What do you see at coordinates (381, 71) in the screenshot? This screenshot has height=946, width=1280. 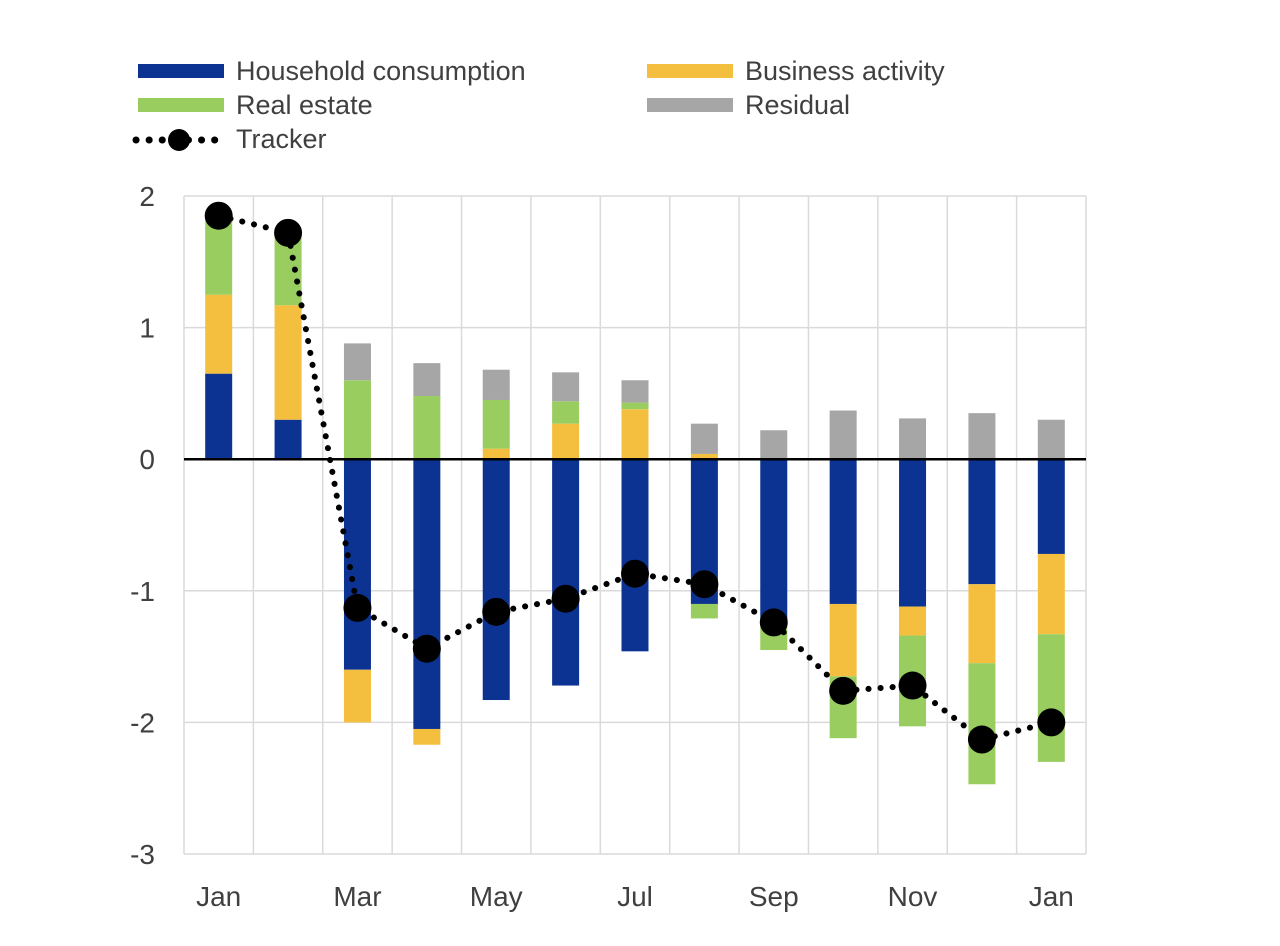 I see `legend-label-household-consumption: Household consumption` at bounding box center [381, 71].